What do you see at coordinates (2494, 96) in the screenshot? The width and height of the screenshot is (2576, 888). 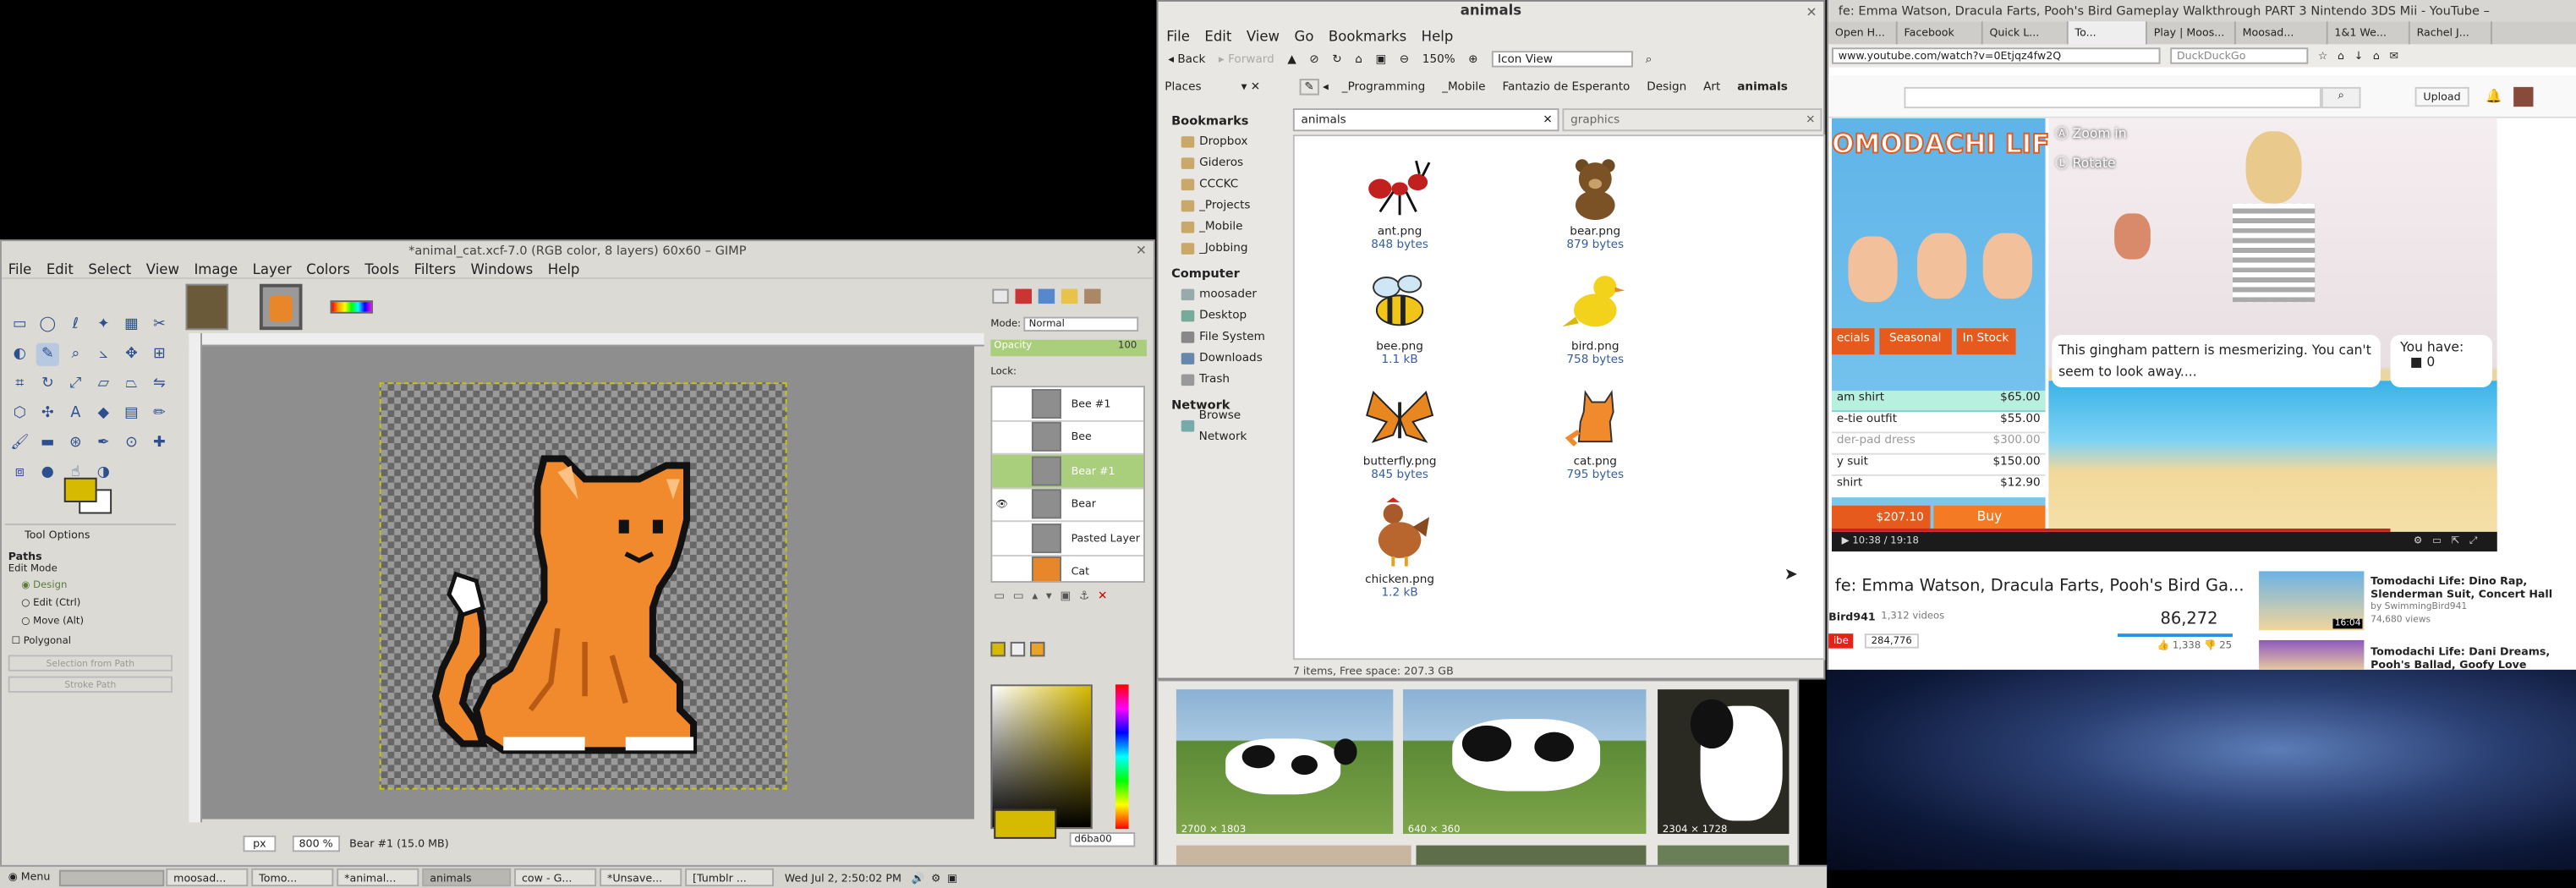 I see `bell-icon: 🔔` at bounding box center [2494, 96].